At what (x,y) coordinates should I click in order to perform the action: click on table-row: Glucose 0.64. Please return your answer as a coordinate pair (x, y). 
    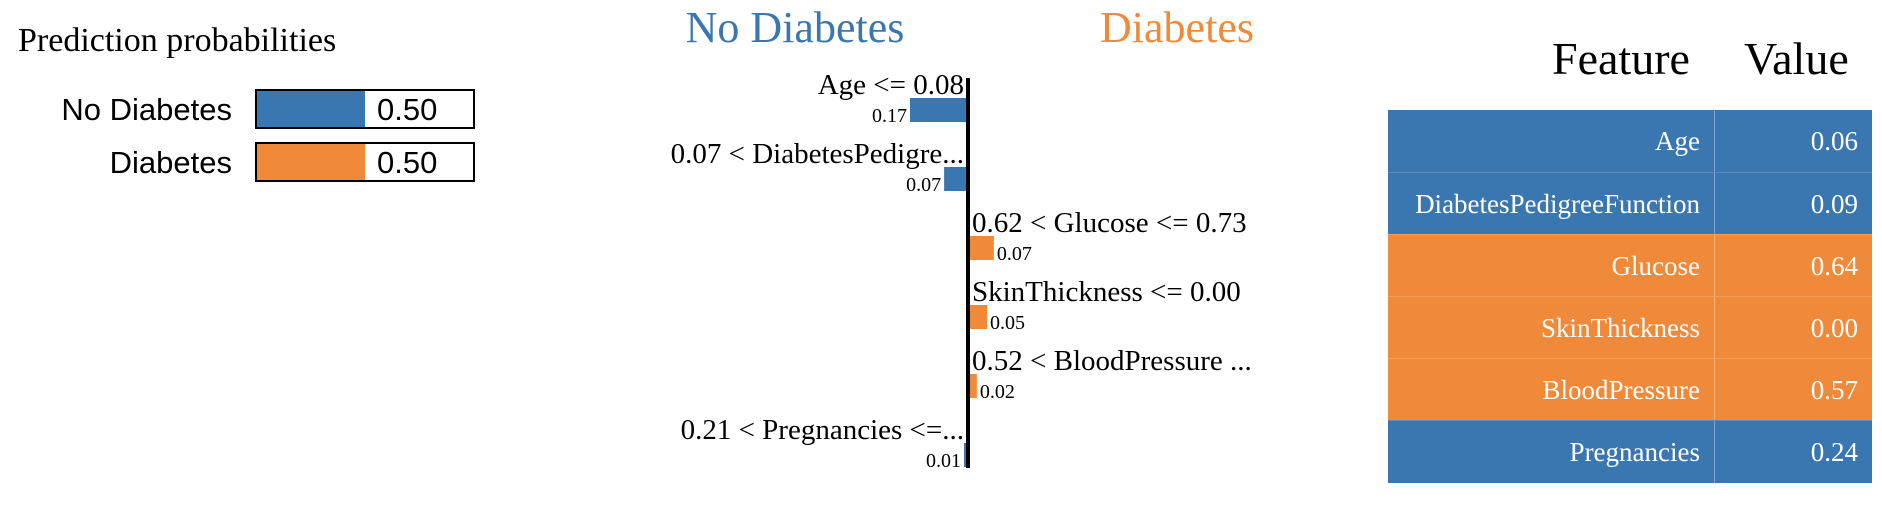
    Looking at the image, I should click on (1630, 265).